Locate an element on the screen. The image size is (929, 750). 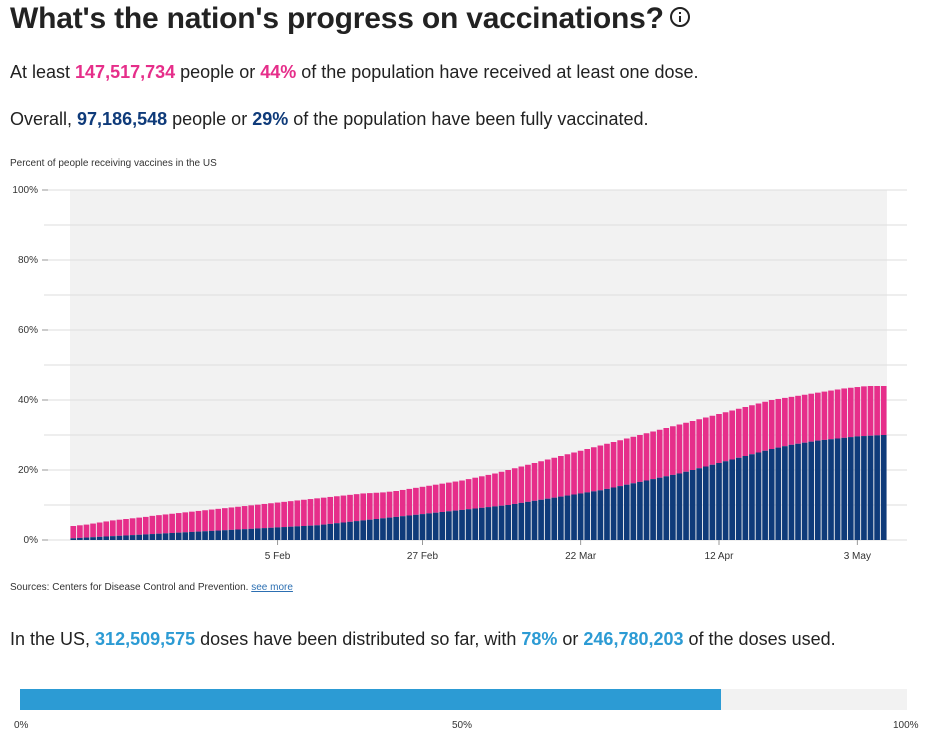
fully-count: 97,186,548 is located at coordinates (122, 119).